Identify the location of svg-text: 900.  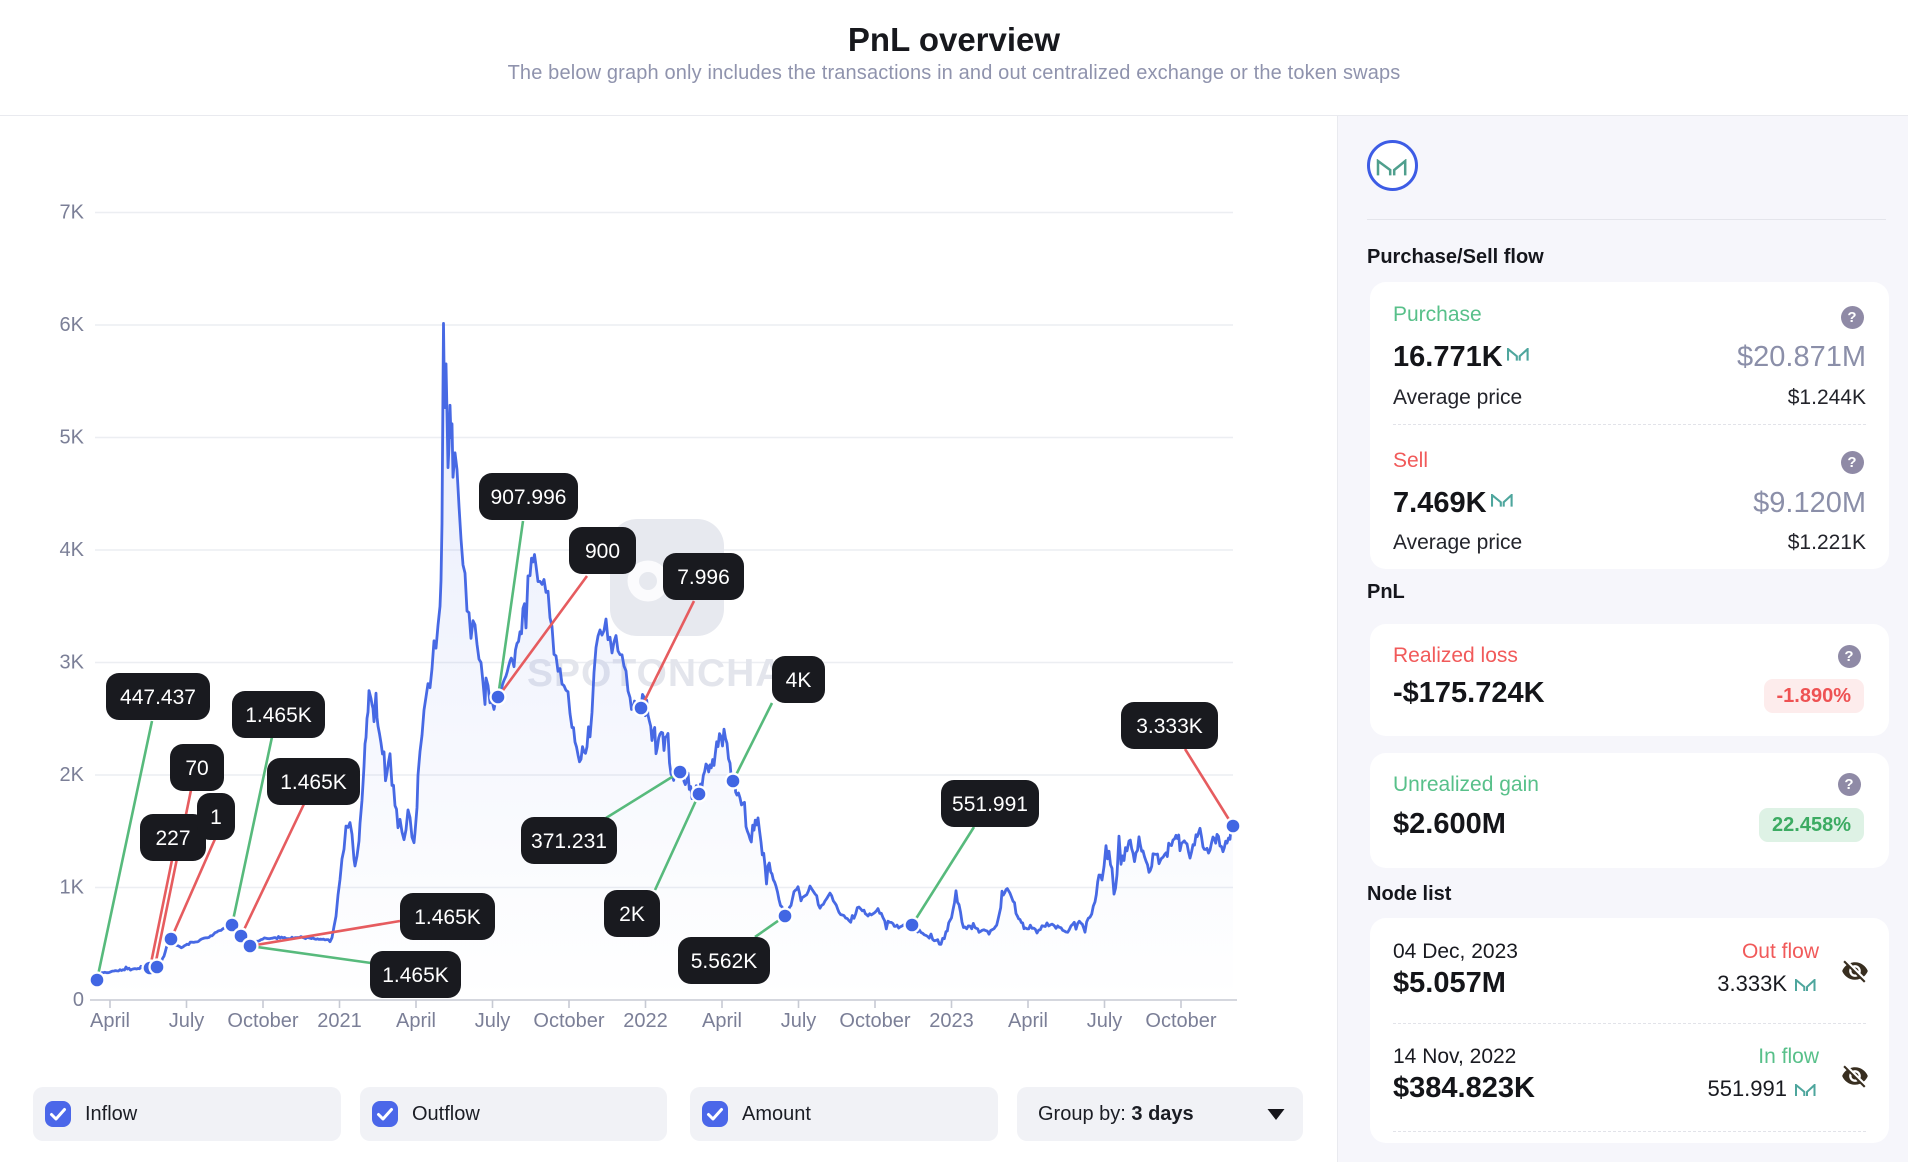
(602, 551).